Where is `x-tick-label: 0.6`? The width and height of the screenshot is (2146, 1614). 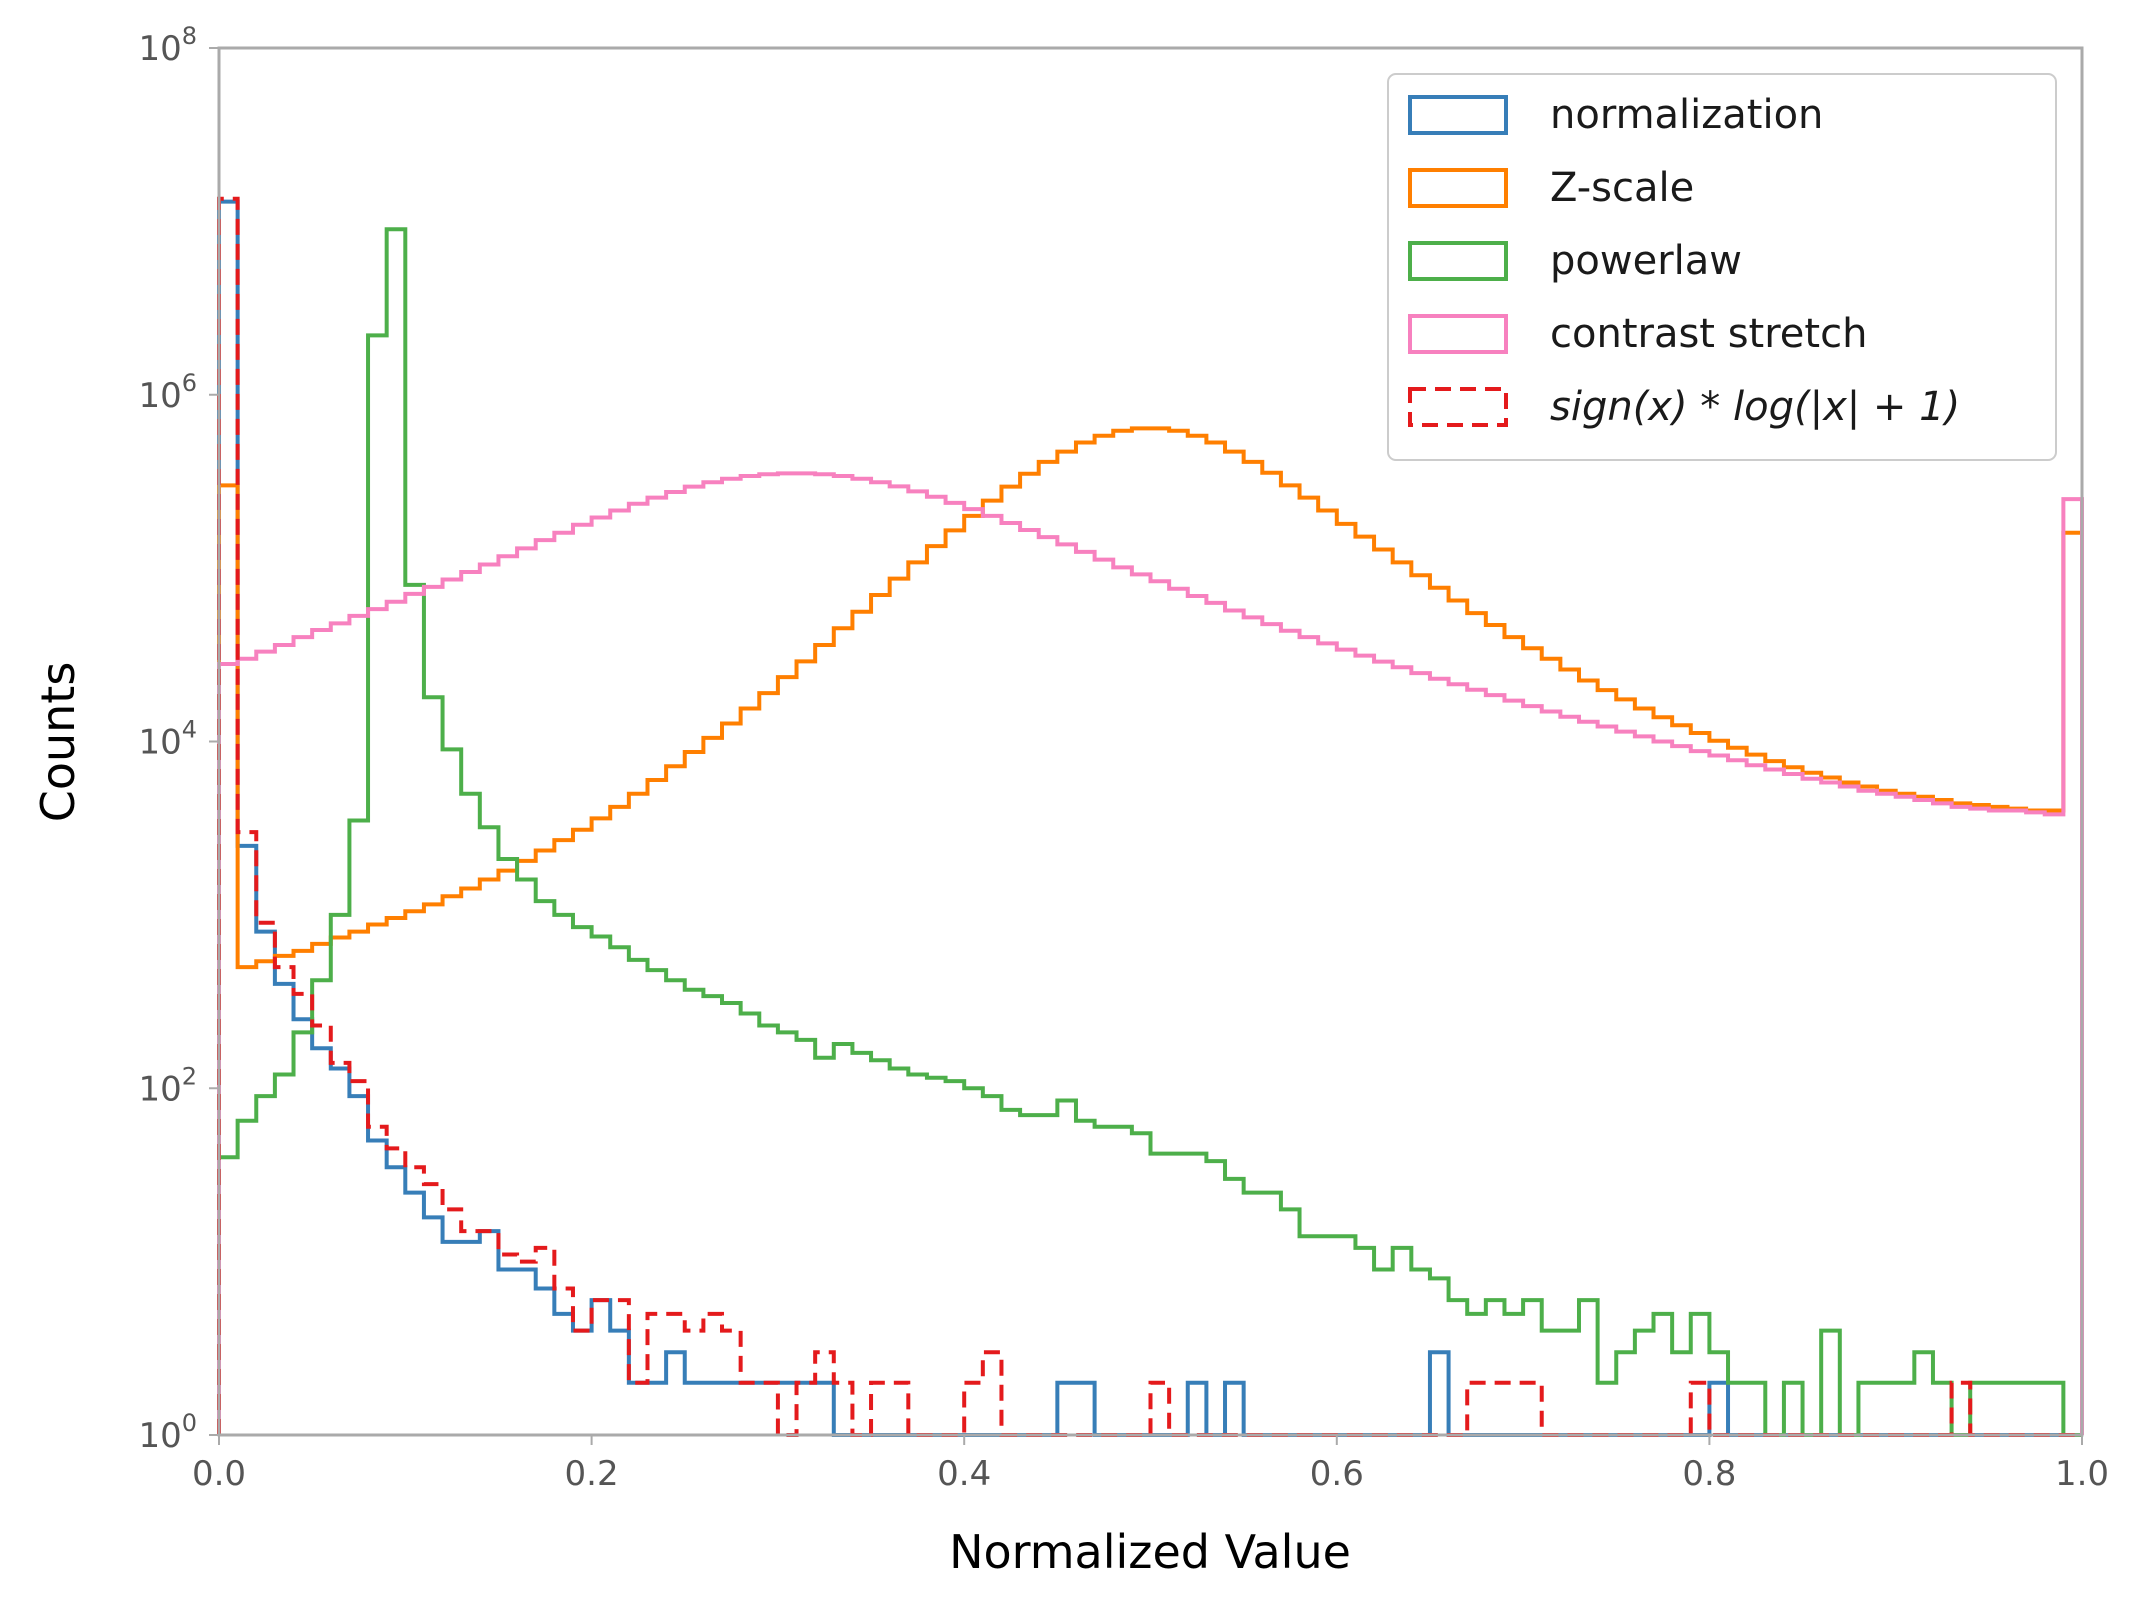 x-tick-label: 0.6 is located at coordinates (1337, 1474).